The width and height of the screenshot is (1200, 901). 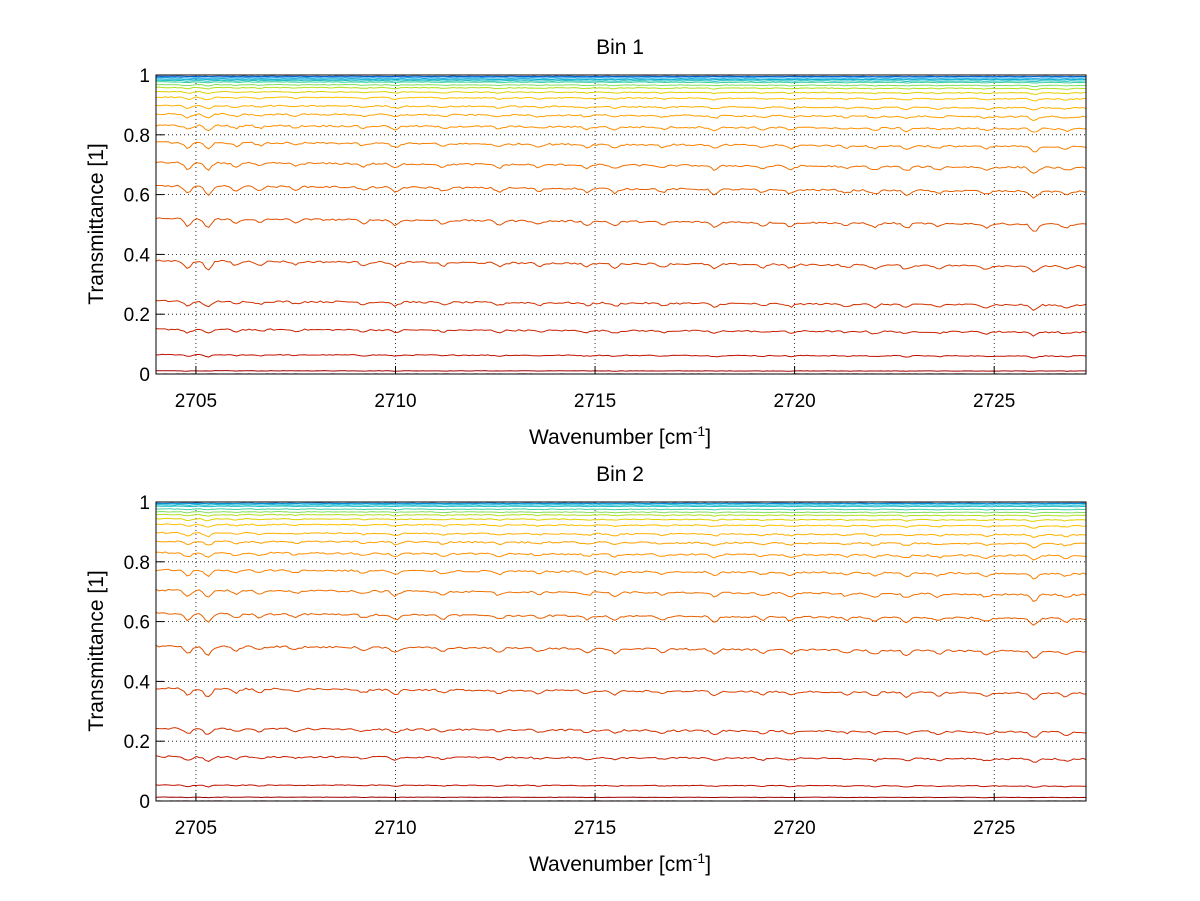 I want to click on chart-title: Bin 1, so click(x=620, y=47).